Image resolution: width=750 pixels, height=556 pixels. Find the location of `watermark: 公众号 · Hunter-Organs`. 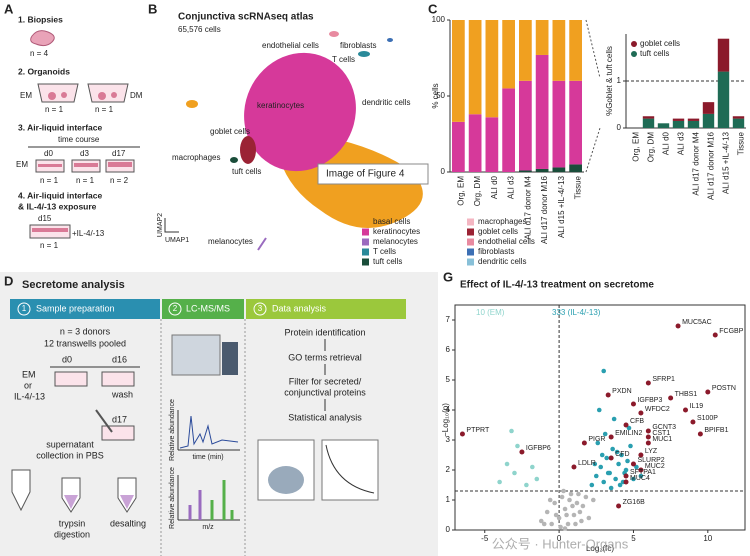

watermark: 公众号 · Hunter-Organs is located at coordinates (560, 543).